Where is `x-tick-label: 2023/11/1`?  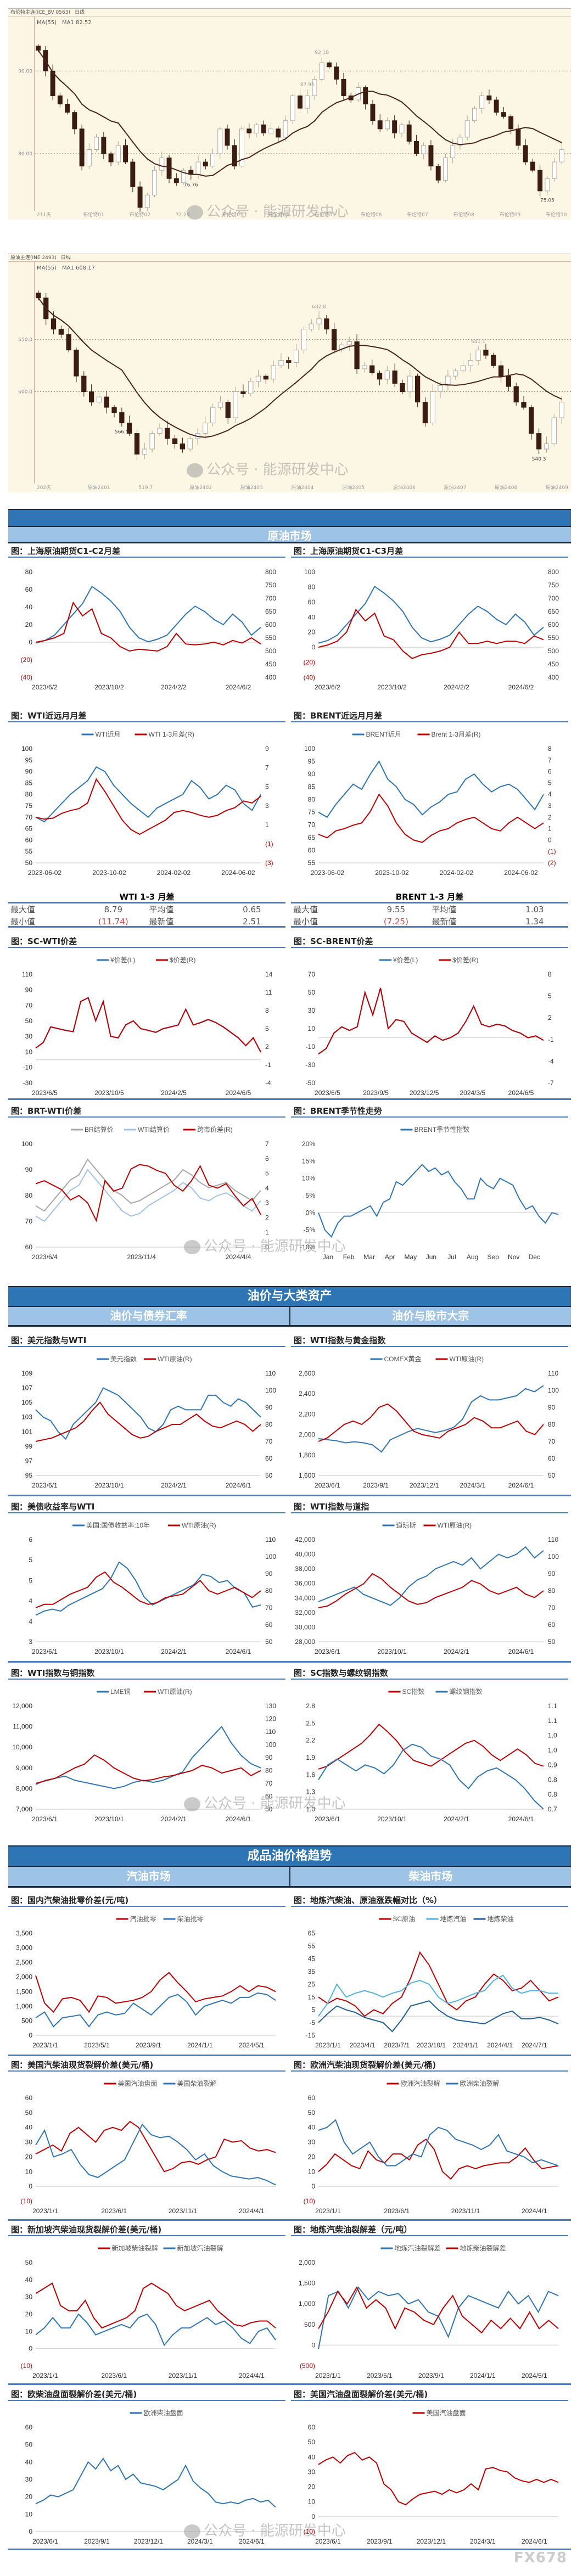 x-tick-label: 2023/11/1 is located at coordinates (183, 2211).